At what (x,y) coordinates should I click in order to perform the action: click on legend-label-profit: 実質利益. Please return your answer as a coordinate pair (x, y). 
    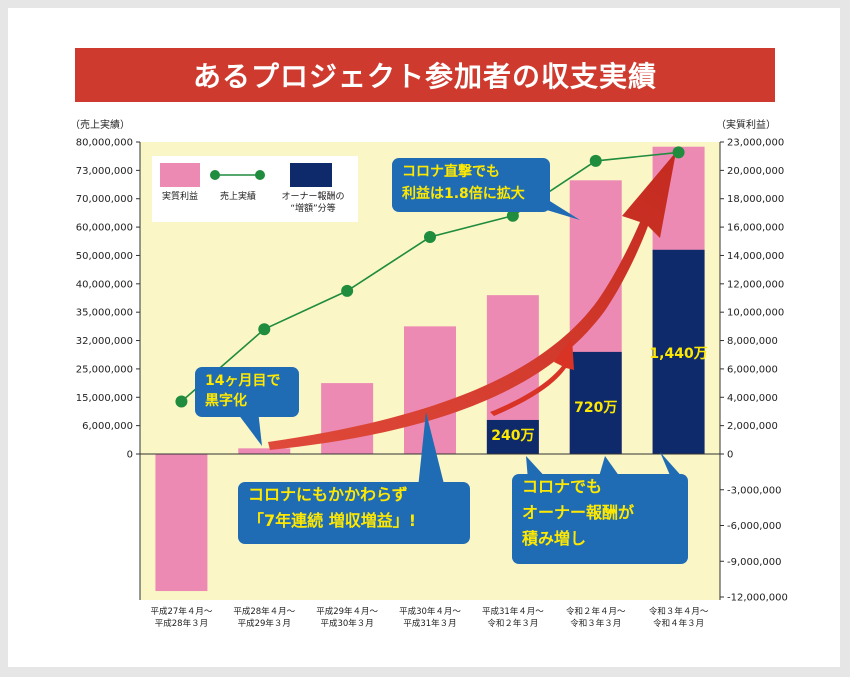
    Looking at the image, I should click on (180, 196).